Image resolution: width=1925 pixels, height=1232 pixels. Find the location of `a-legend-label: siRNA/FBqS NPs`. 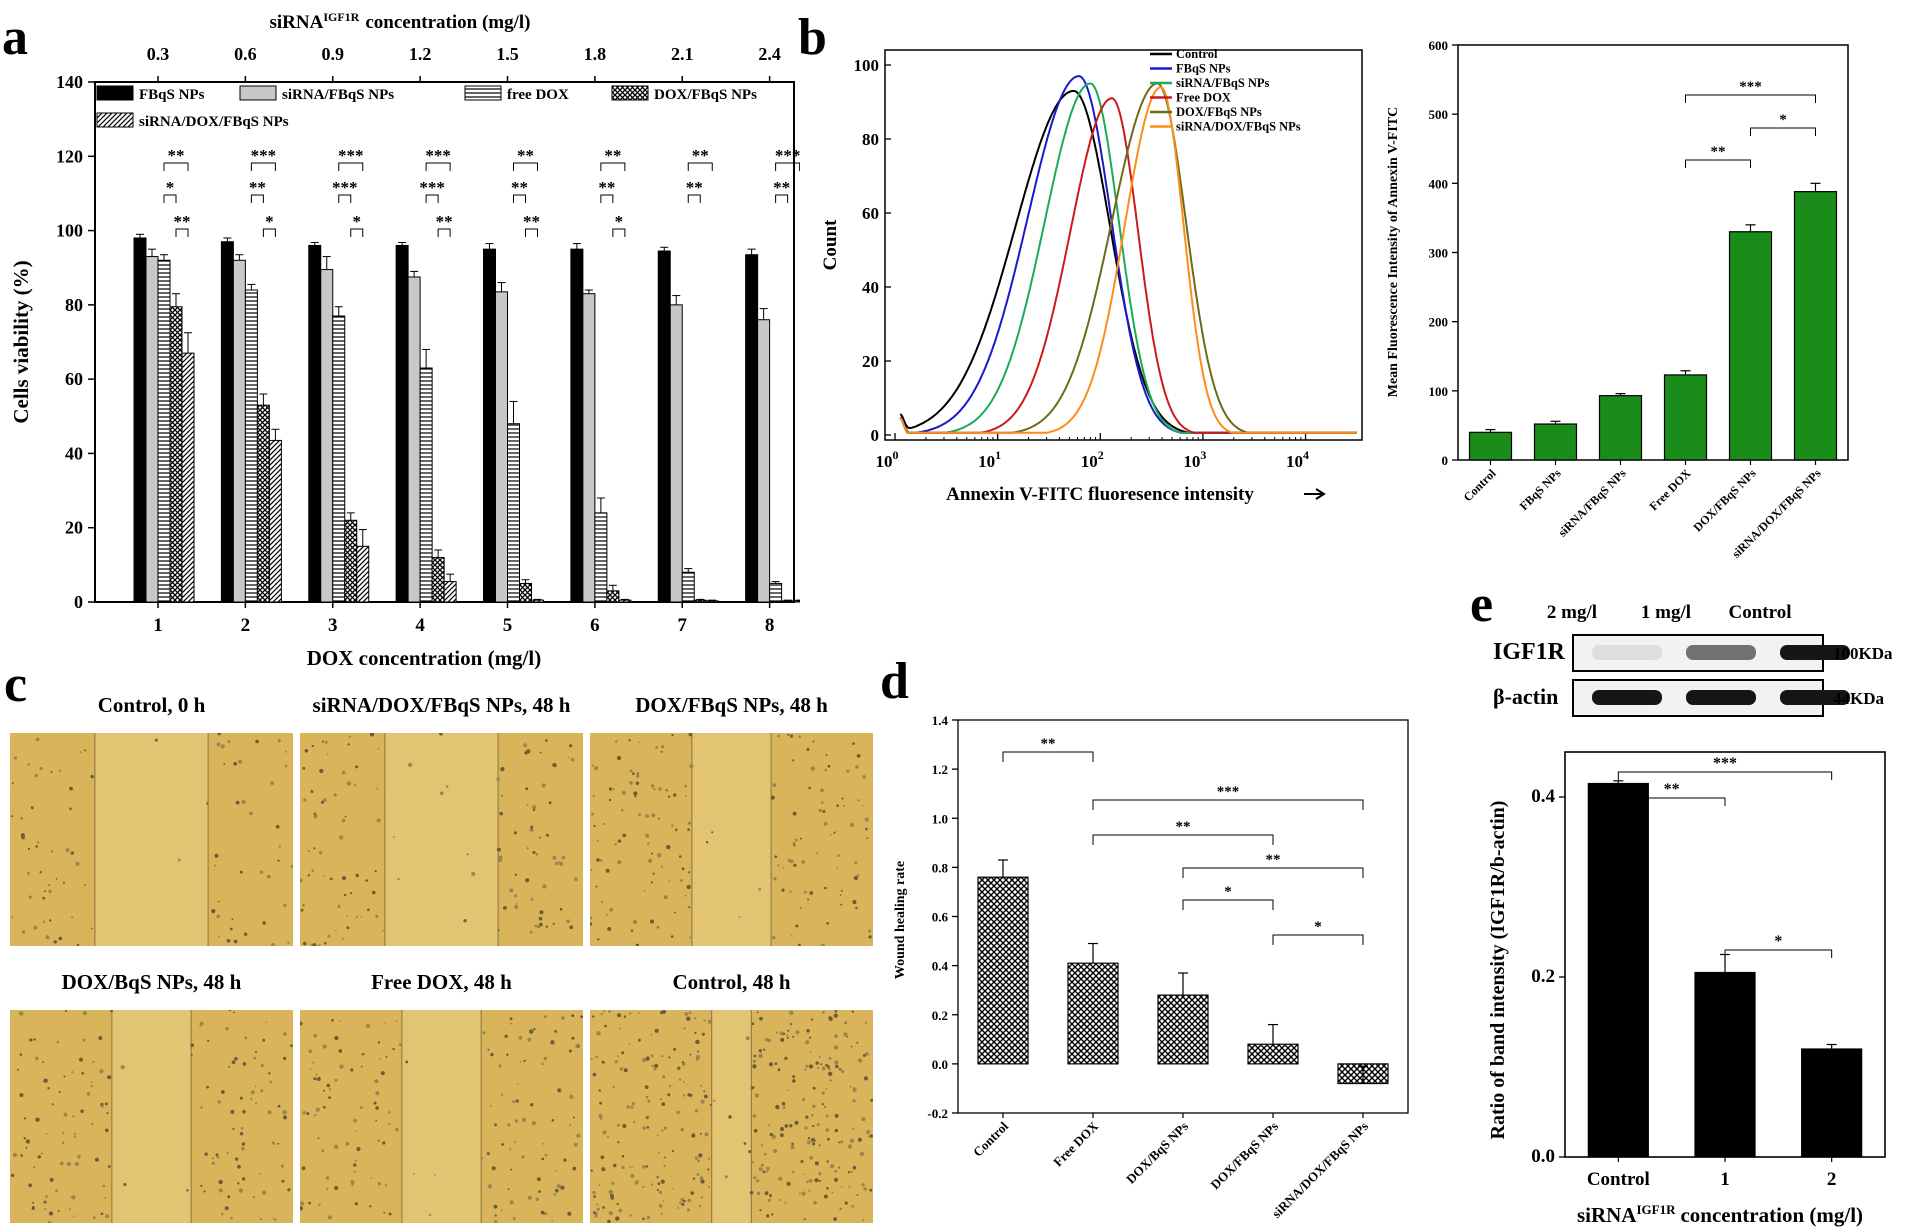

a-legend-label: siRNA/FBqS NPs is located at coordinates (338, 95).